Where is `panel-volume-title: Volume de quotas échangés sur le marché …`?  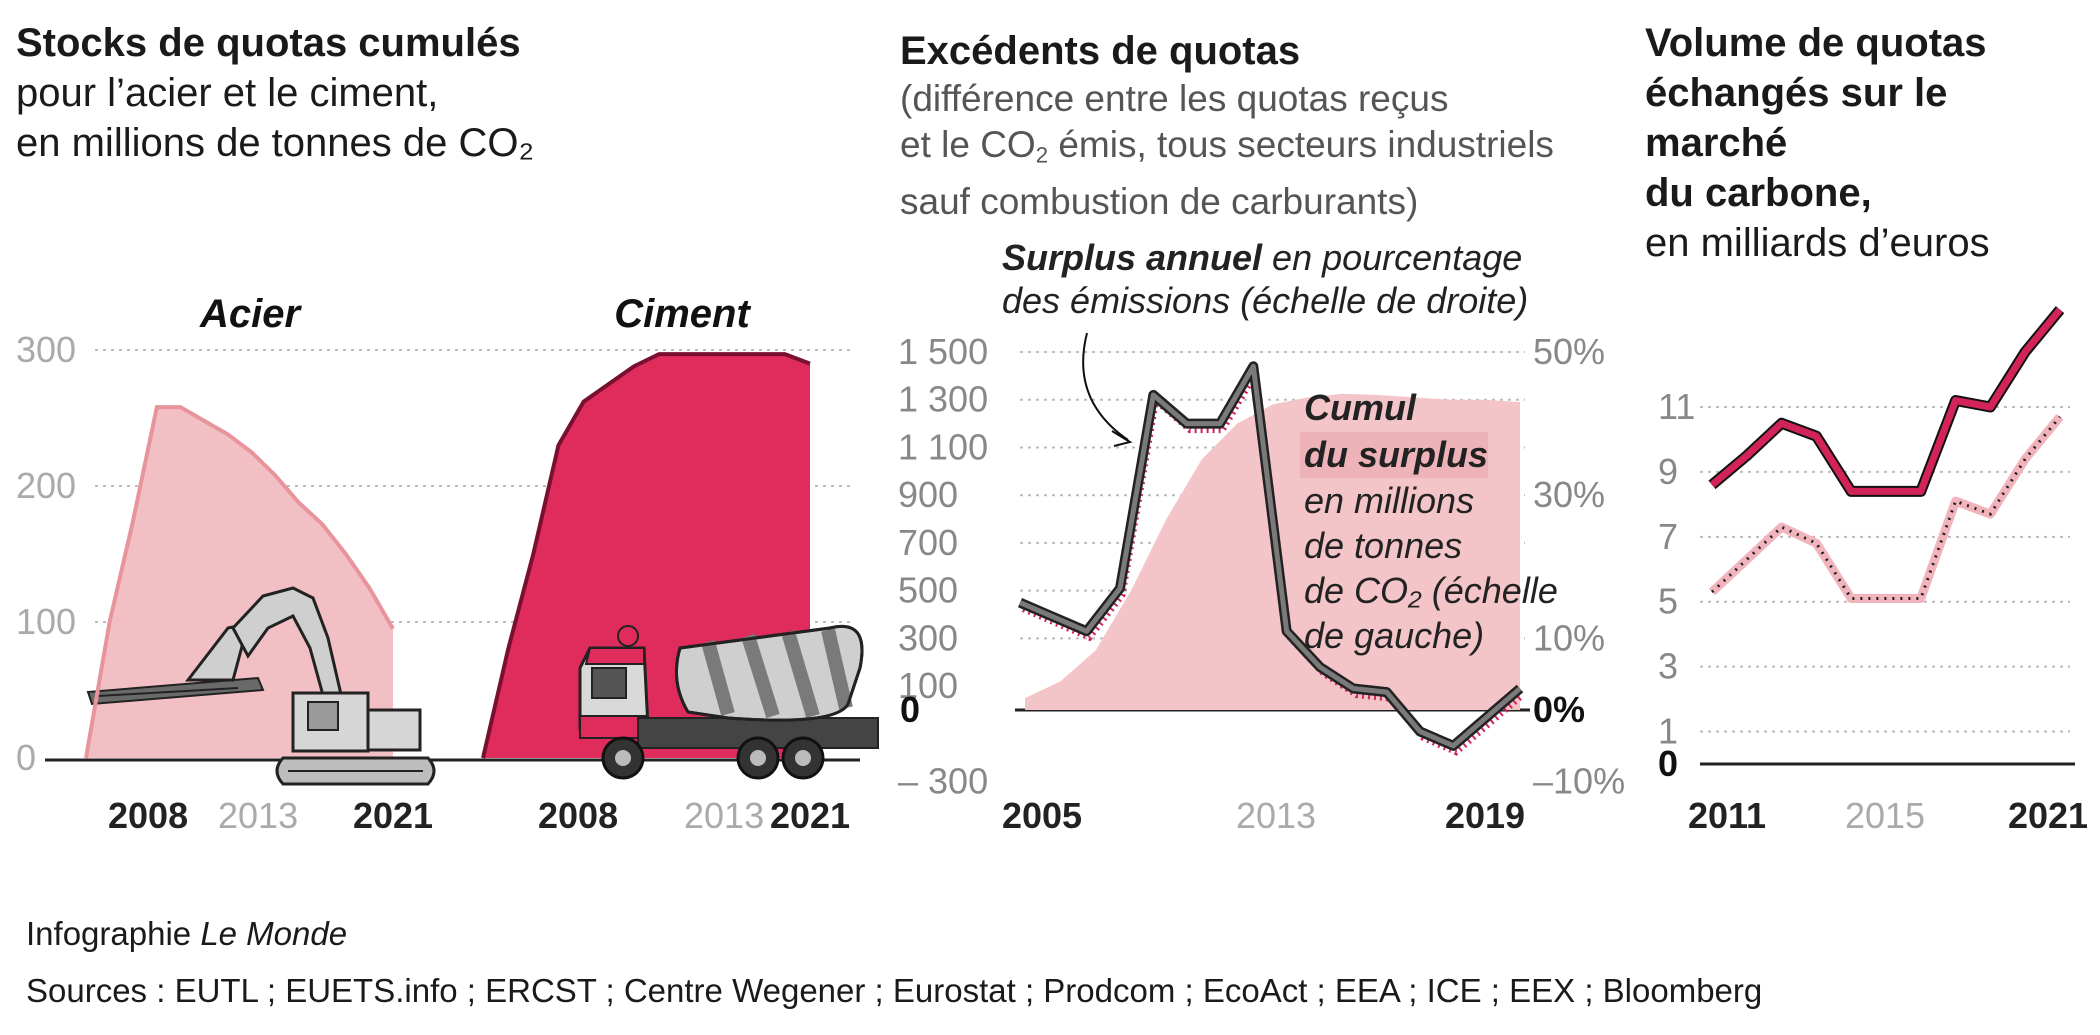
panel-volume-title: Volume de quotas échangés sur le marché … is located at coordinates (1872, 143).